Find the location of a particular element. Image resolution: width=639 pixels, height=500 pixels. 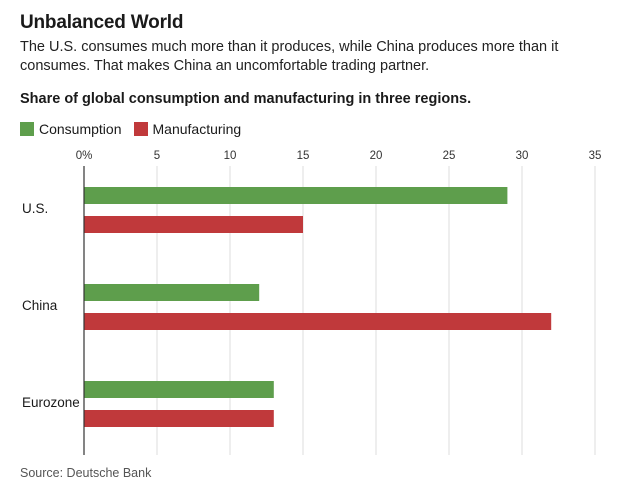

bar-consumption-us is located at coordinates (296, 195).